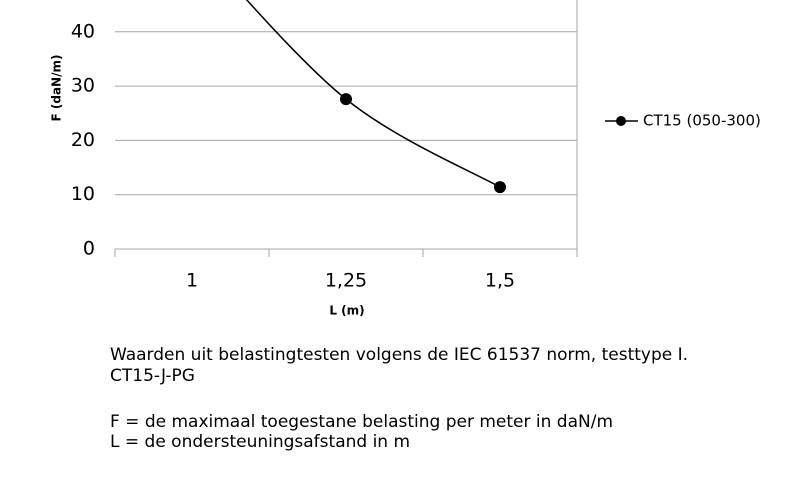 The height and width of the screenshot is (485, 800). Describe the element at coordinates (83, 194) in the screenshot. I see `y-tick-label: 10` at that location.